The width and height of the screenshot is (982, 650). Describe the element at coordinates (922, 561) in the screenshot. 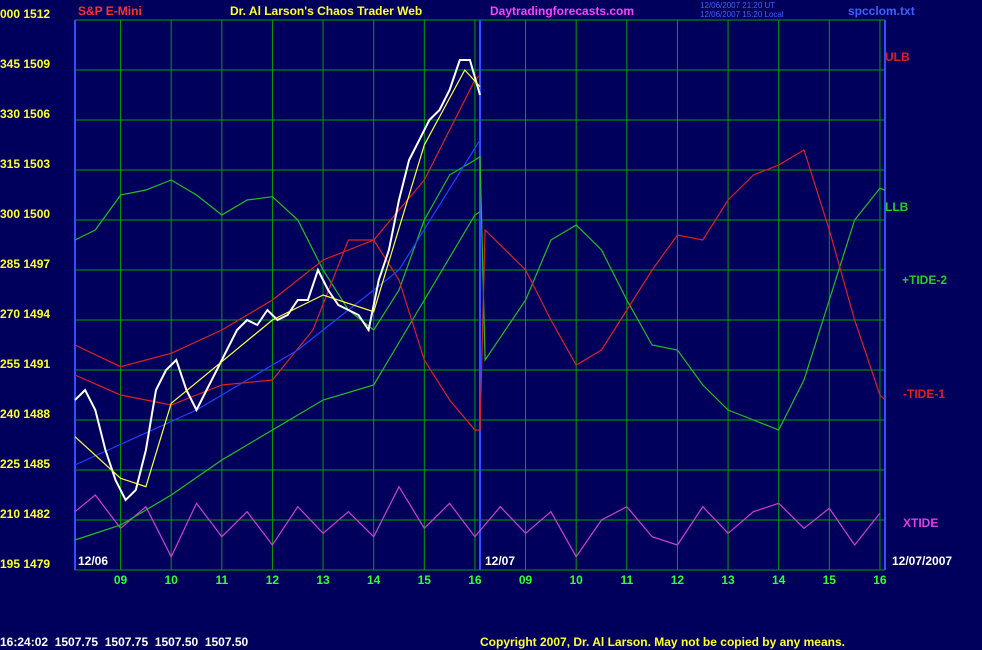

I see `day-label: 12/07/2007` at that location.